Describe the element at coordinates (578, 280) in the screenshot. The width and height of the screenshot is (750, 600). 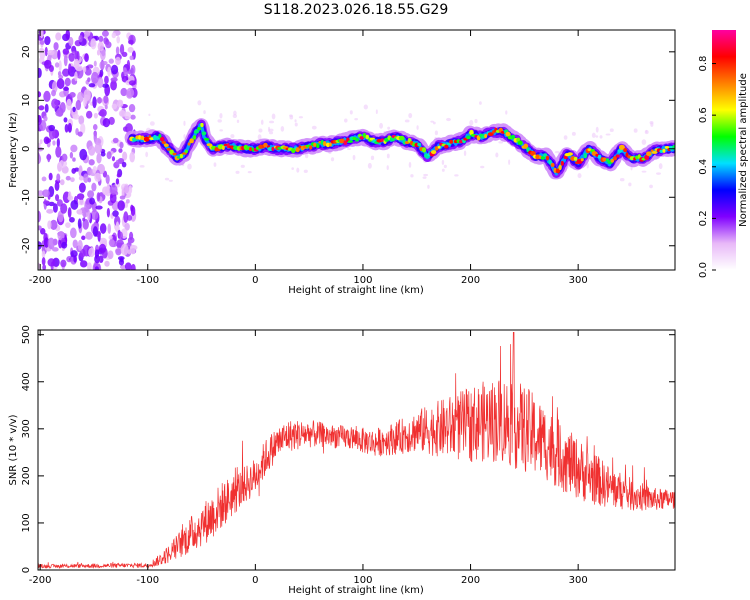
I see `spectrogram-xtick-label: 300` at that location.